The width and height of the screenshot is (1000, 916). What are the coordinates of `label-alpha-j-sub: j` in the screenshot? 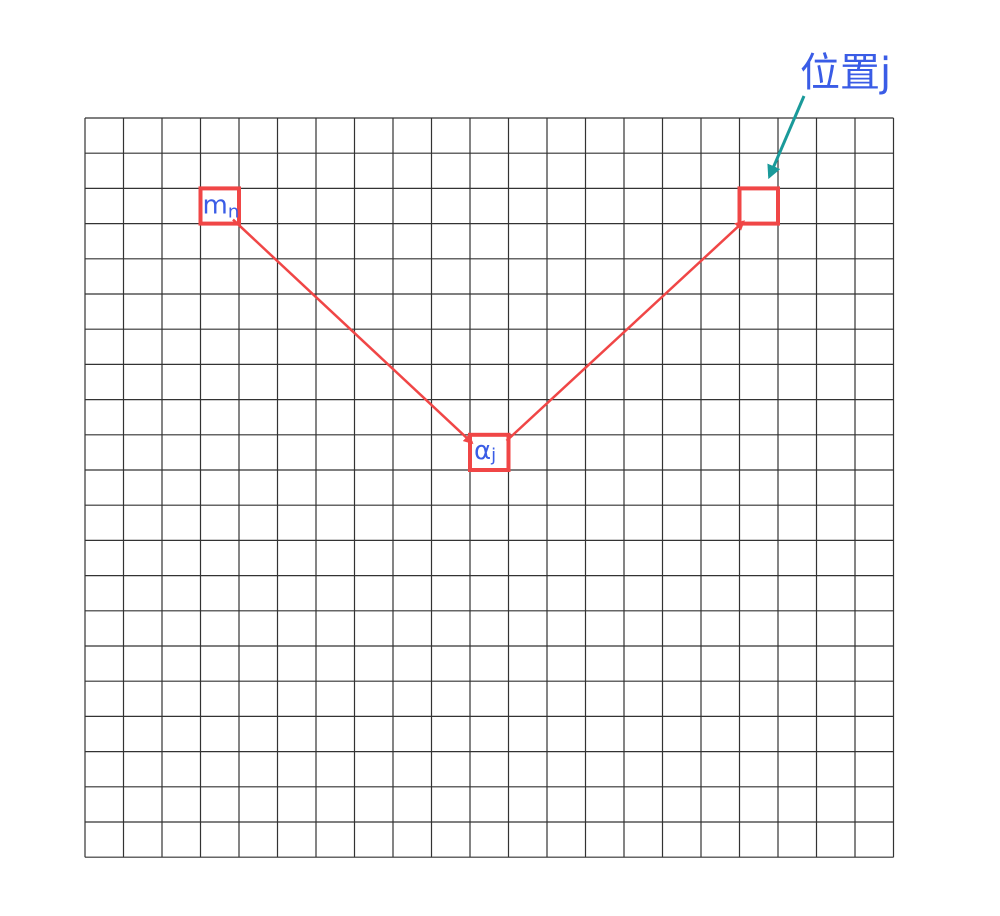 It's located at (493, 455).